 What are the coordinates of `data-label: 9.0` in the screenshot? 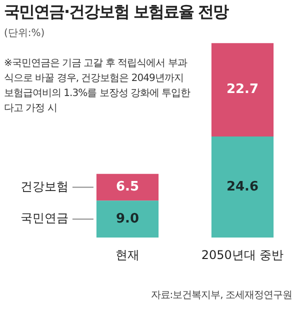 It's located at (128, 218).